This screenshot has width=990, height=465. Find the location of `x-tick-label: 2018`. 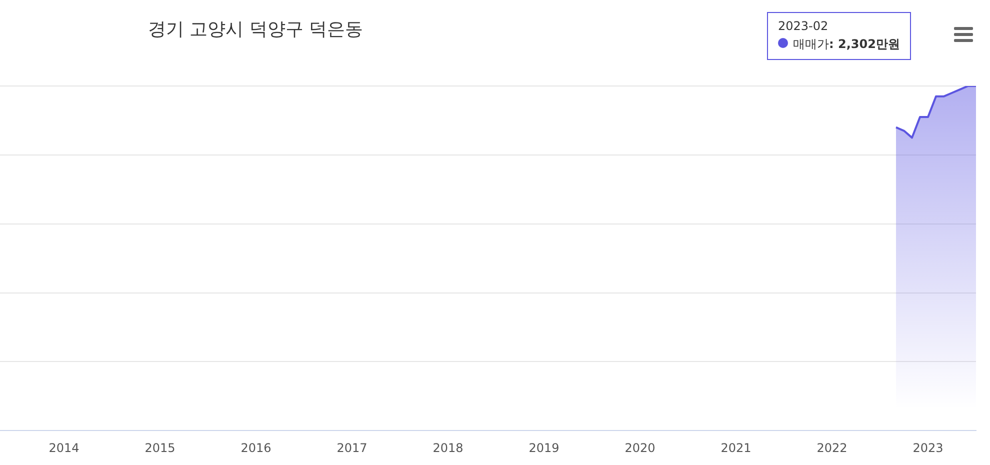

x-tick-label: 2018 is located at coordinates (448, 447).